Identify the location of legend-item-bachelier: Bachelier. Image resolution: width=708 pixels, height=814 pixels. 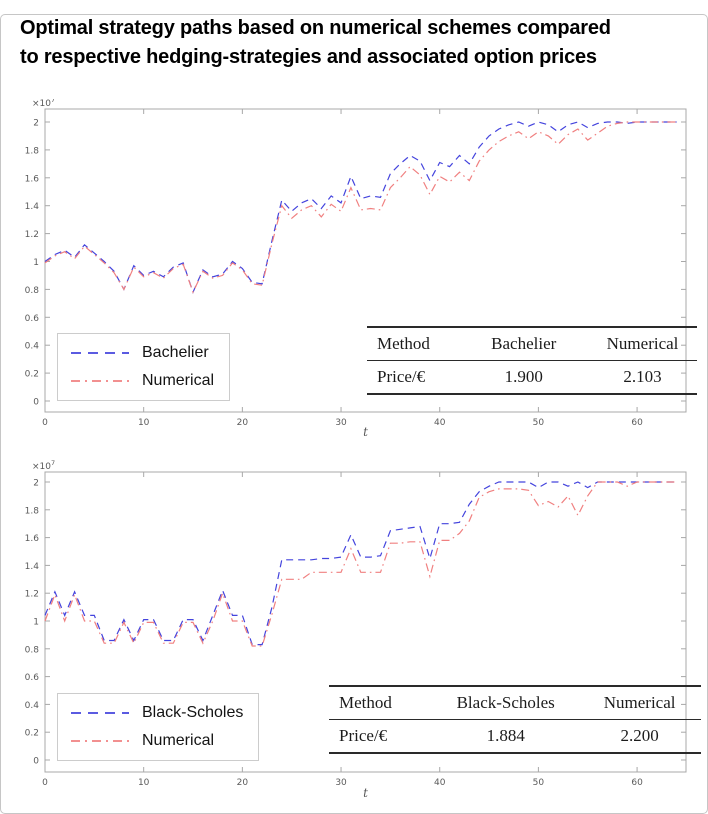
(142, 353).